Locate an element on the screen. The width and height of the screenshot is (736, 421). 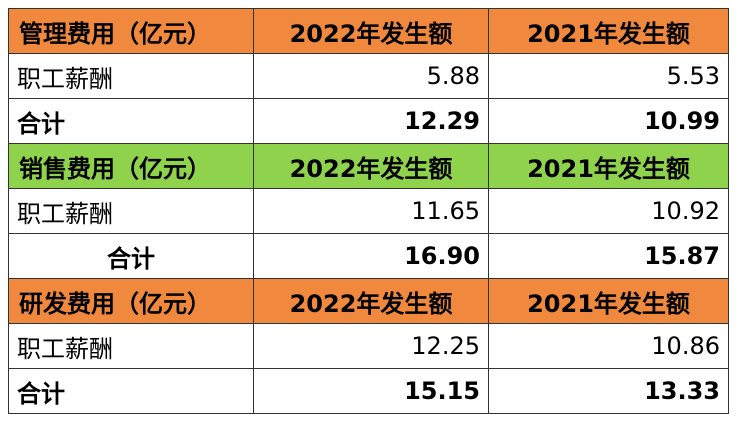
admin-salary-row: 职工薪酬 5.88 5.53 is located at coordinates (368, 76).